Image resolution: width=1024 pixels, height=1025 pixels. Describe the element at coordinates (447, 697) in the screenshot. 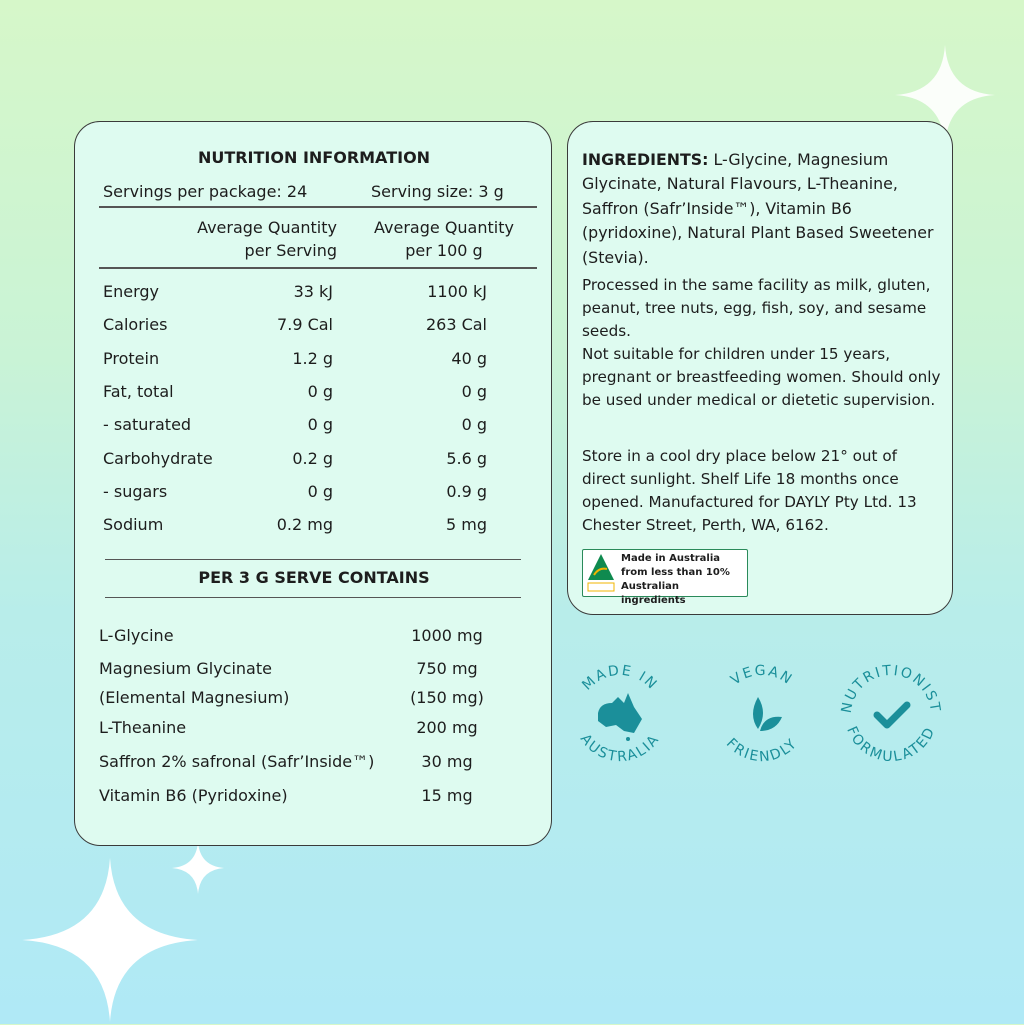

I see `serve-amount: (150 mg)` at that location.